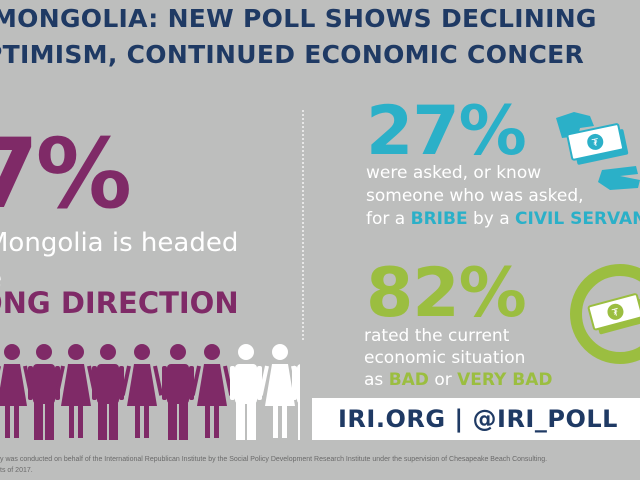  Describe the element at coordinates (505, 380) in the screenshot. I see `very-bad-highlight: VERY BAD` at that location.